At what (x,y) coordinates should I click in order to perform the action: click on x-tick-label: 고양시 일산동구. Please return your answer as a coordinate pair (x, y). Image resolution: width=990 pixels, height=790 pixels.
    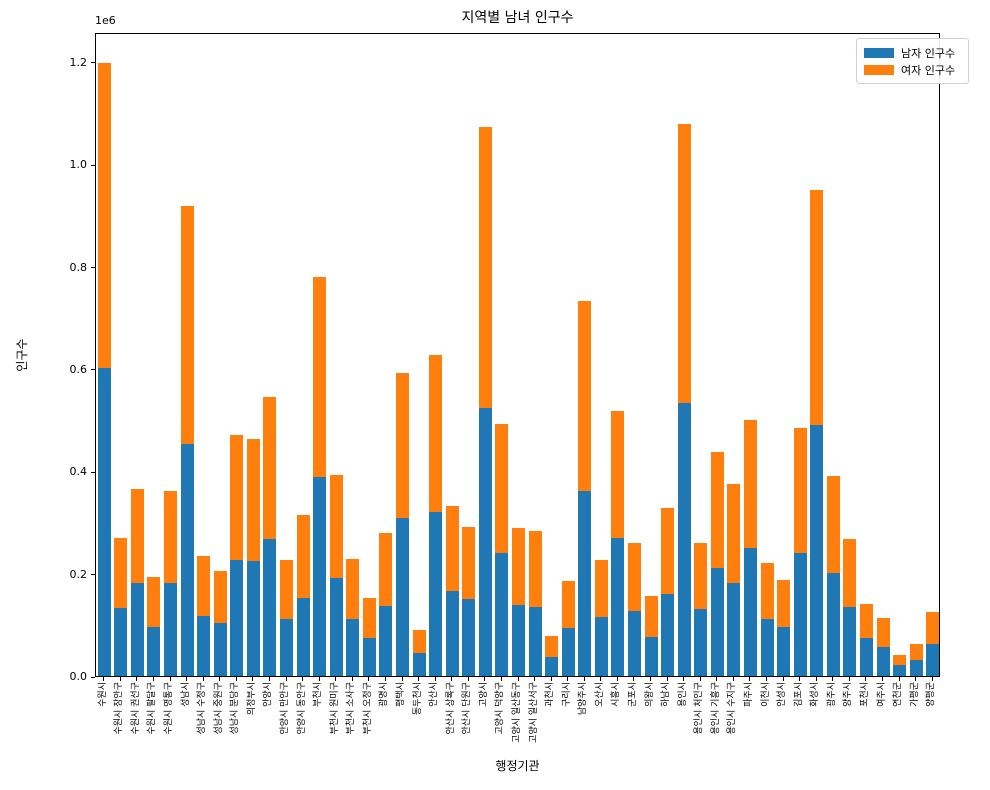
    Looking at the image, I should click on (517, 712).